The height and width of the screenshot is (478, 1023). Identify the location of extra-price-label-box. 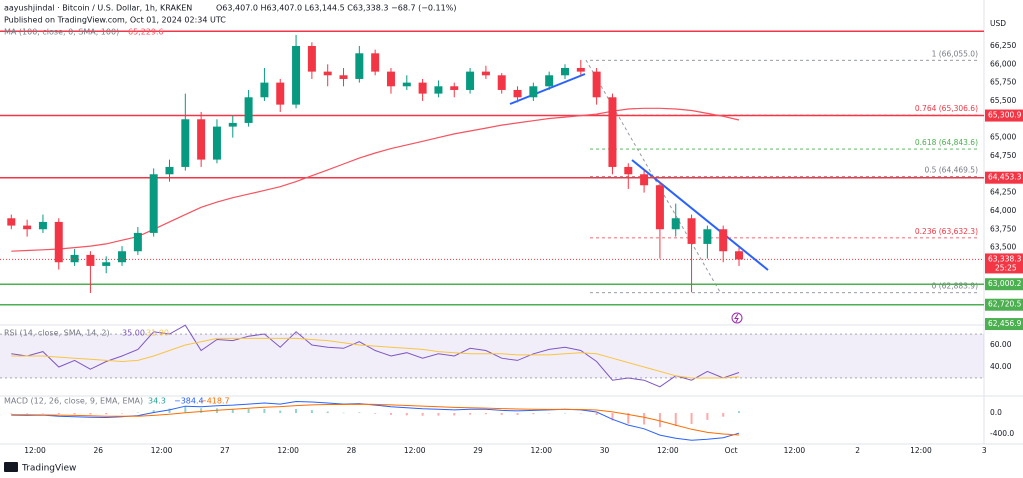
(1004, 324).